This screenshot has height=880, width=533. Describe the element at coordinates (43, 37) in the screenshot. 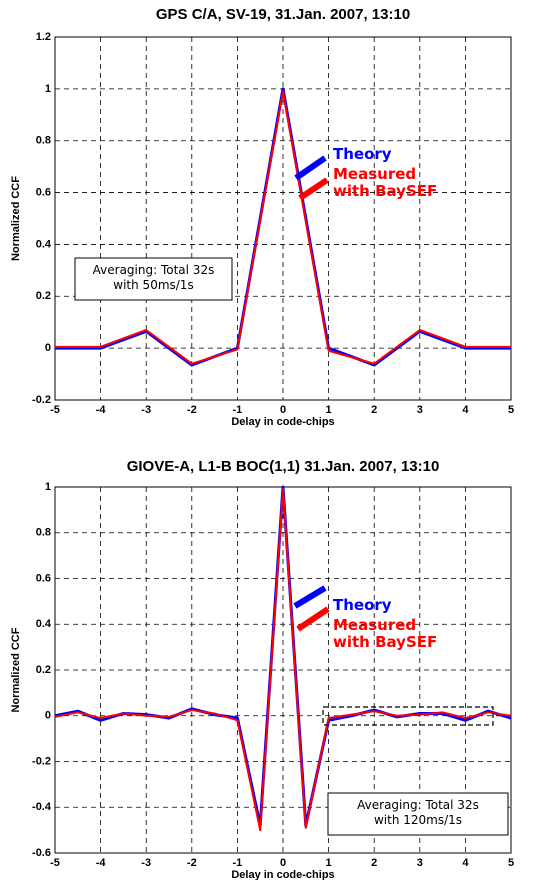

I see `y-tick-label: 1.2` at that location.